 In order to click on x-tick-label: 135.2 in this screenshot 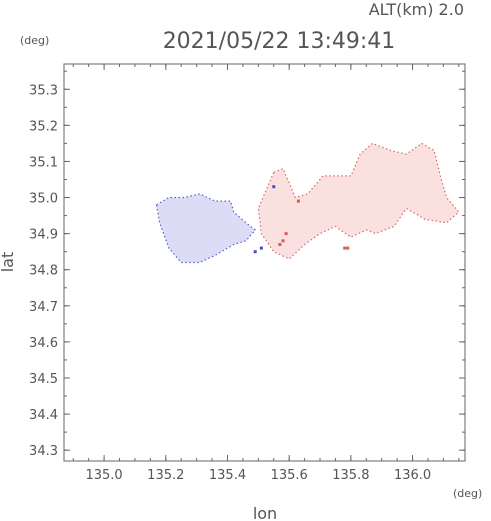, I will do `click(165, 475)`.